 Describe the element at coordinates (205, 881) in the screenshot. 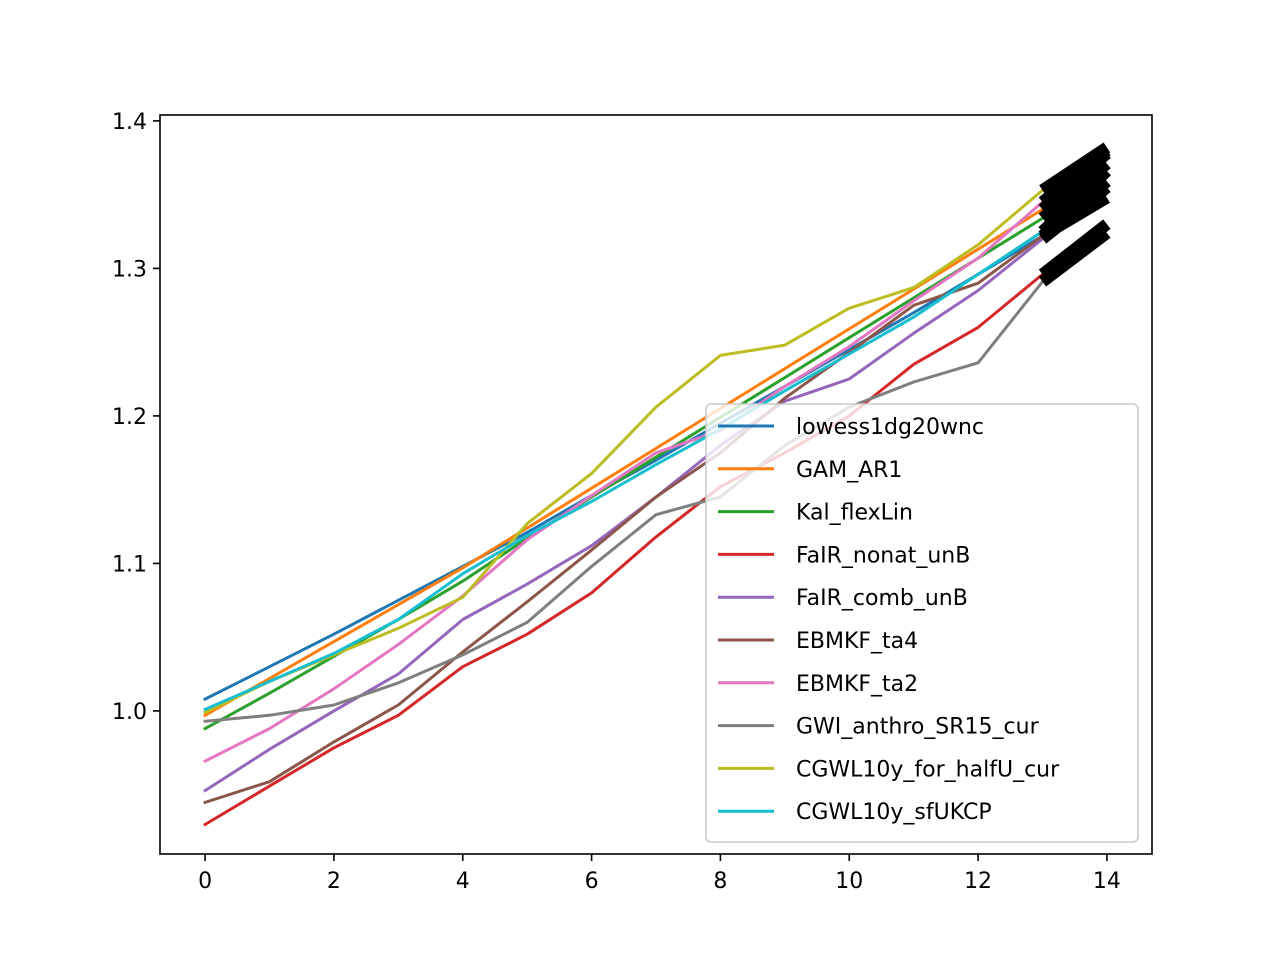

I see `x-tick-label: 0` at that location.